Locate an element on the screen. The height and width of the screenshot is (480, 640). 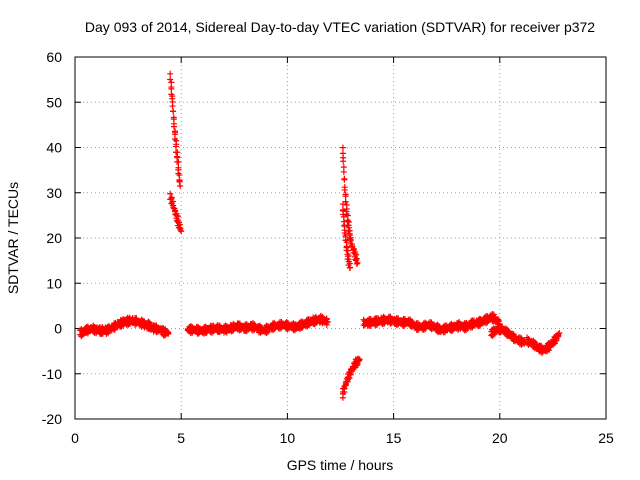
y-tick-label: -20 is located at coordinates (52, 419).